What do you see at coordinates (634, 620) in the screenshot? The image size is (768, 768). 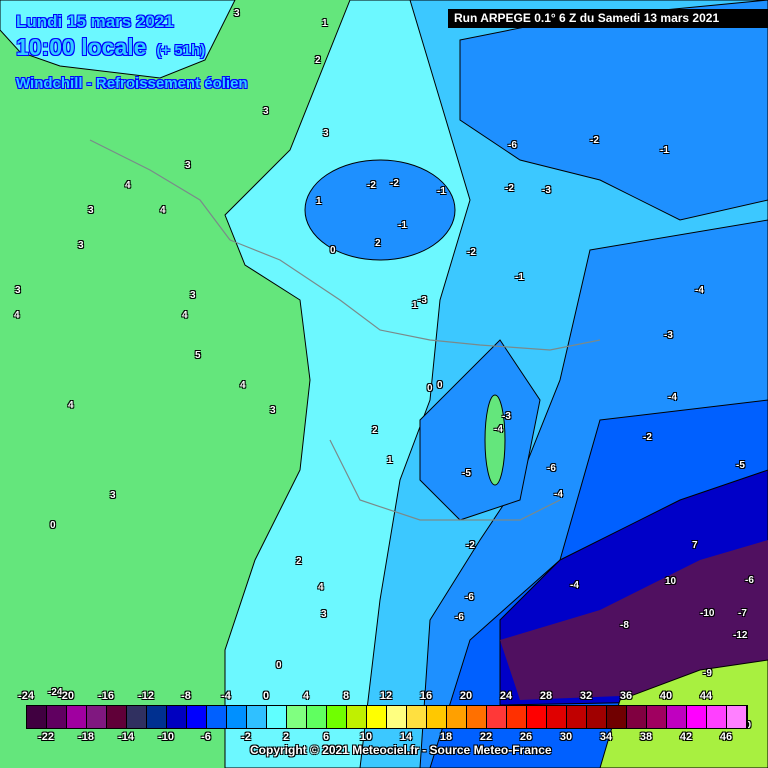 I see `region-purple` at bounding box center [634, 620].